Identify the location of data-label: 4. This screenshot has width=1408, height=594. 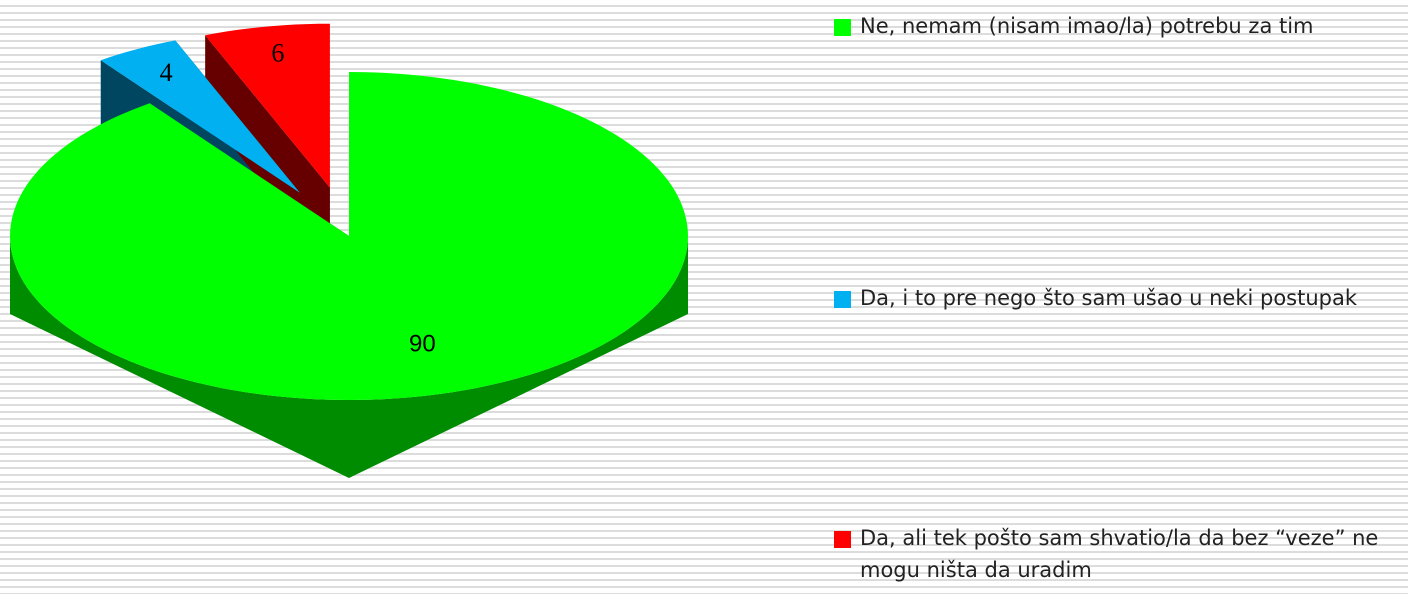
(166, 72).